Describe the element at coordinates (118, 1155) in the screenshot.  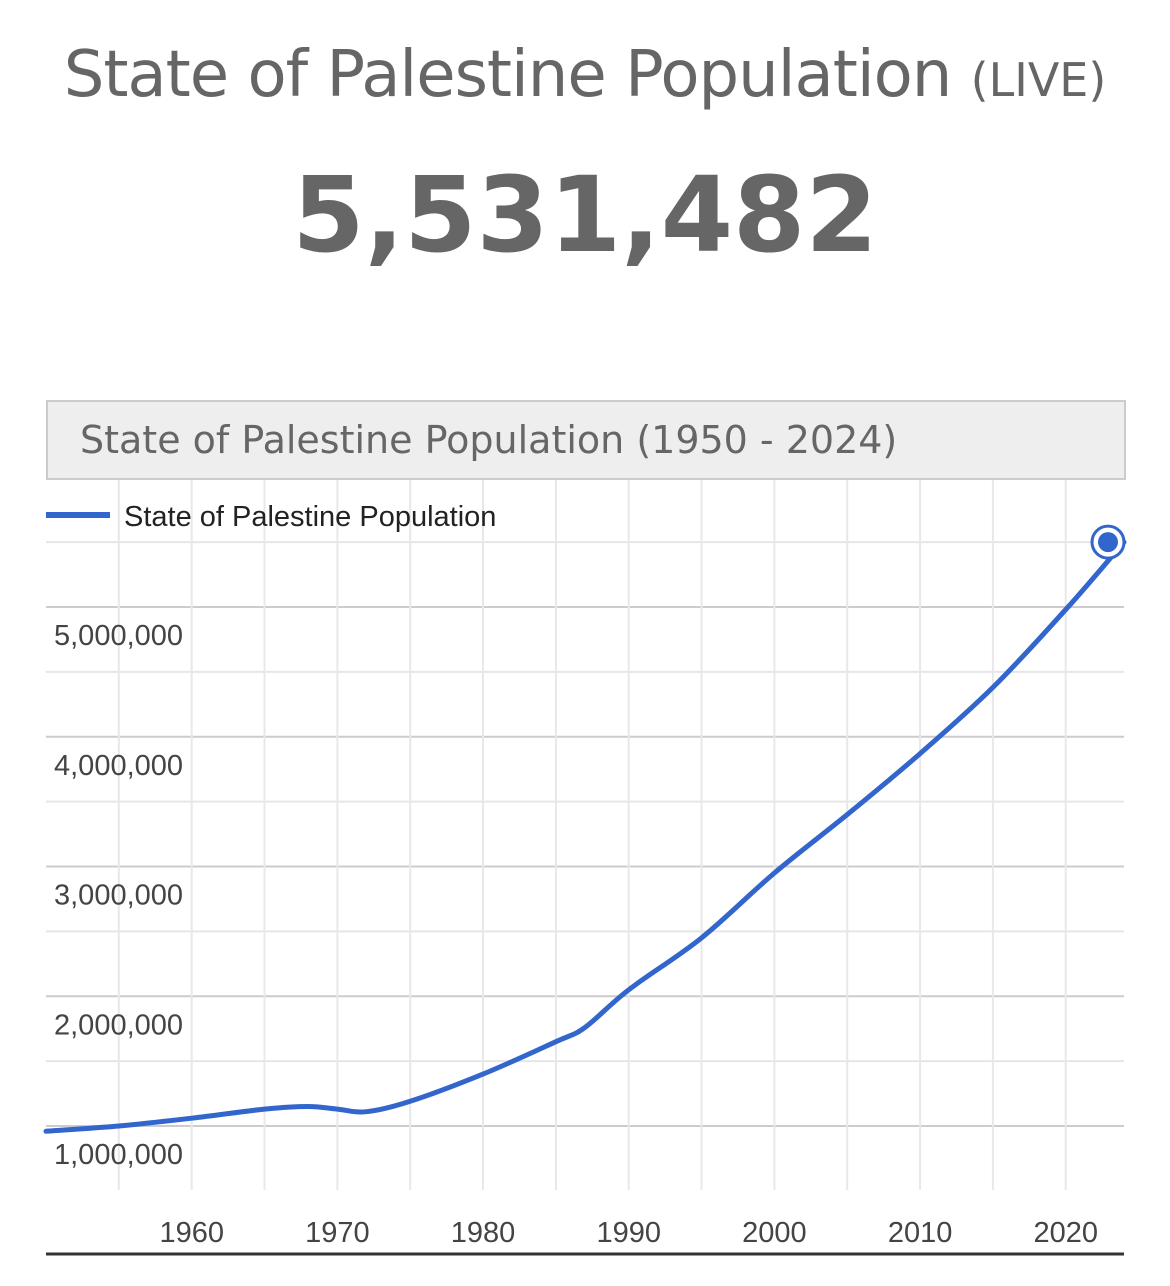
I see `y-tick-label: 1,000,000` at that location.